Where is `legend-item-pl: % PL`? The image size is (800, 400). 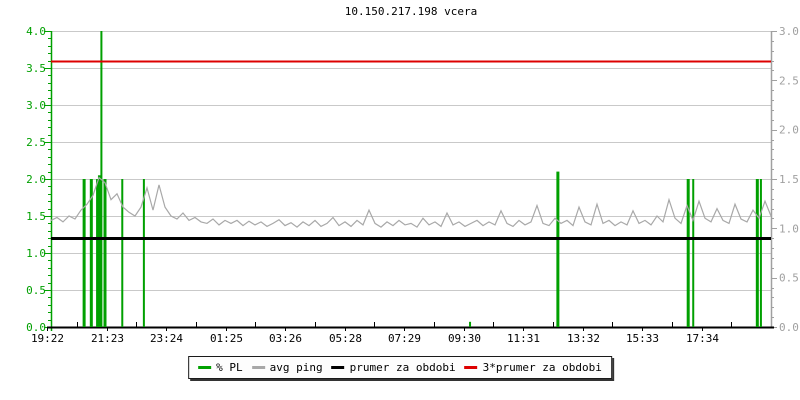
legend-item-pl: % PL is located at coordinates (220, 367).